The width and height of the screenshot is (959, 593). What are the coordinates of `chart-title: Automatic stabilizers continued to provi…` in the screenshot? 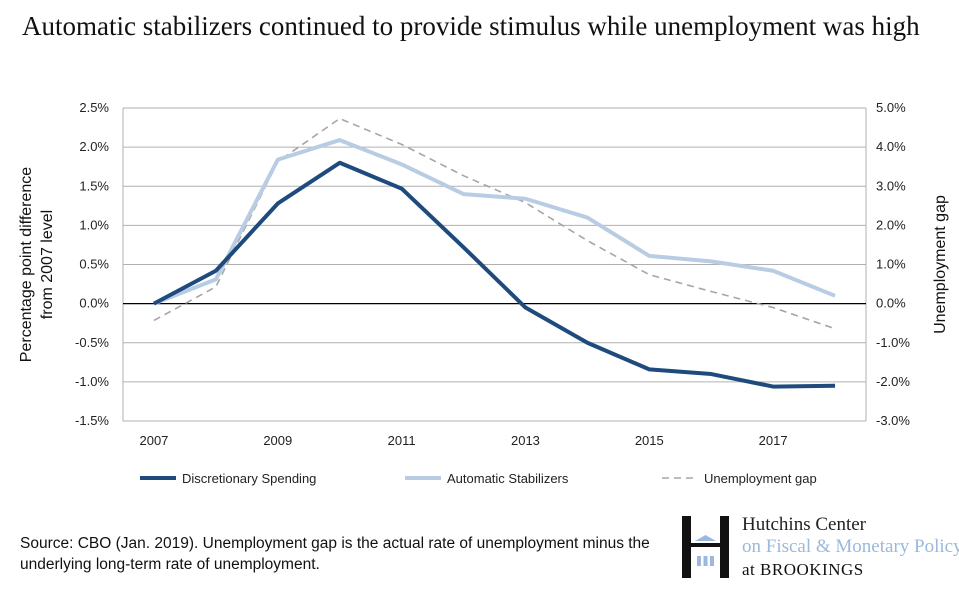 It's located at (471, 26).